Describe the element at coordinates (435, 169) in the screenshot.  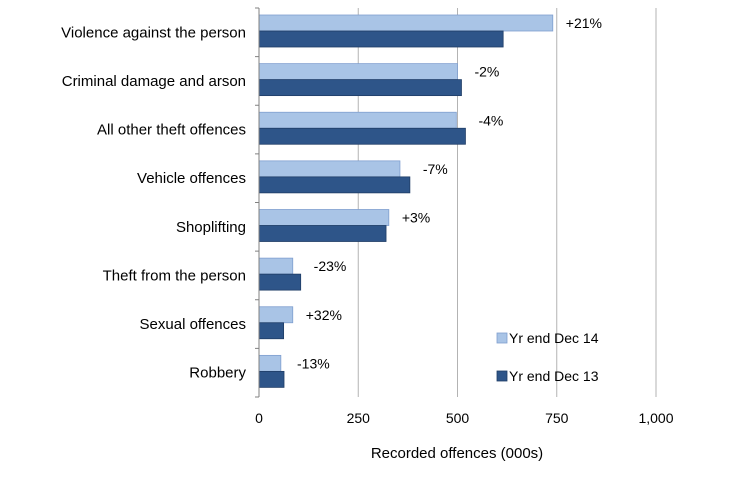
I see `data-label-3: -7%` at that location.